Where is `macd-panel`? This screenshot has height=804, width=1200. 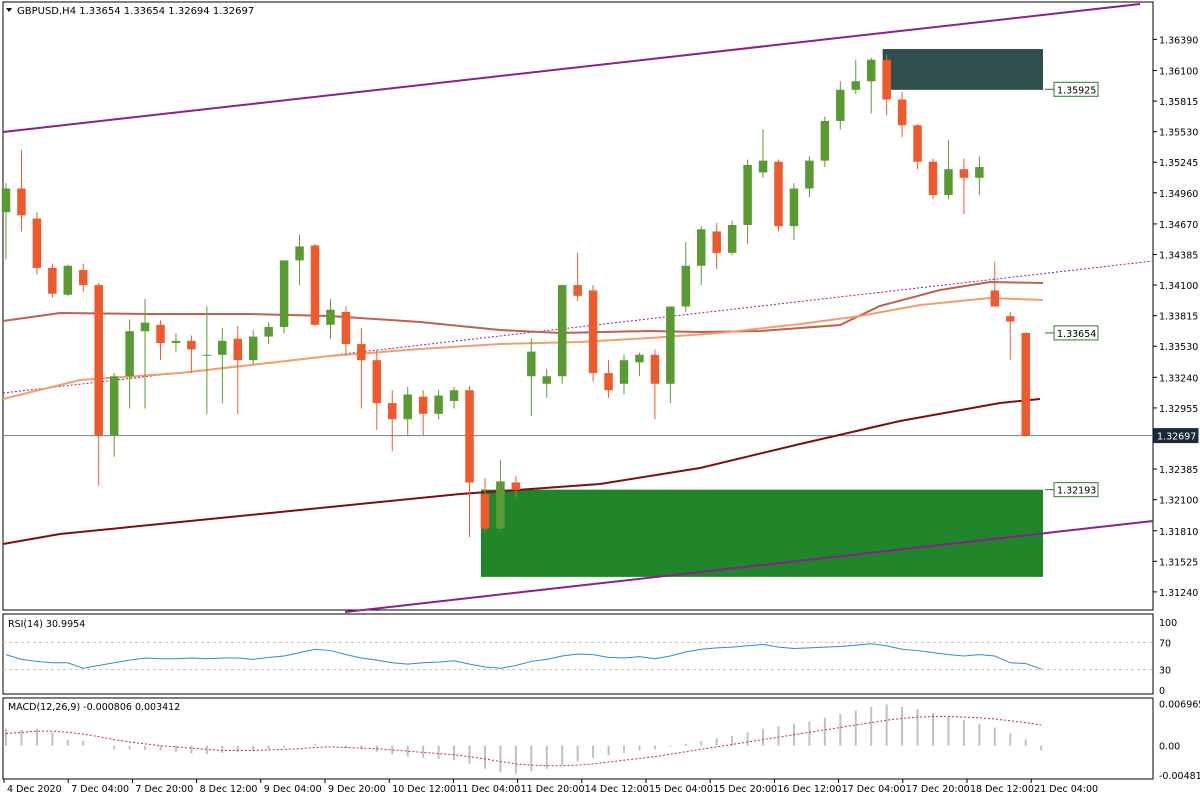 macd-panel is located at coordinates (578, 738).